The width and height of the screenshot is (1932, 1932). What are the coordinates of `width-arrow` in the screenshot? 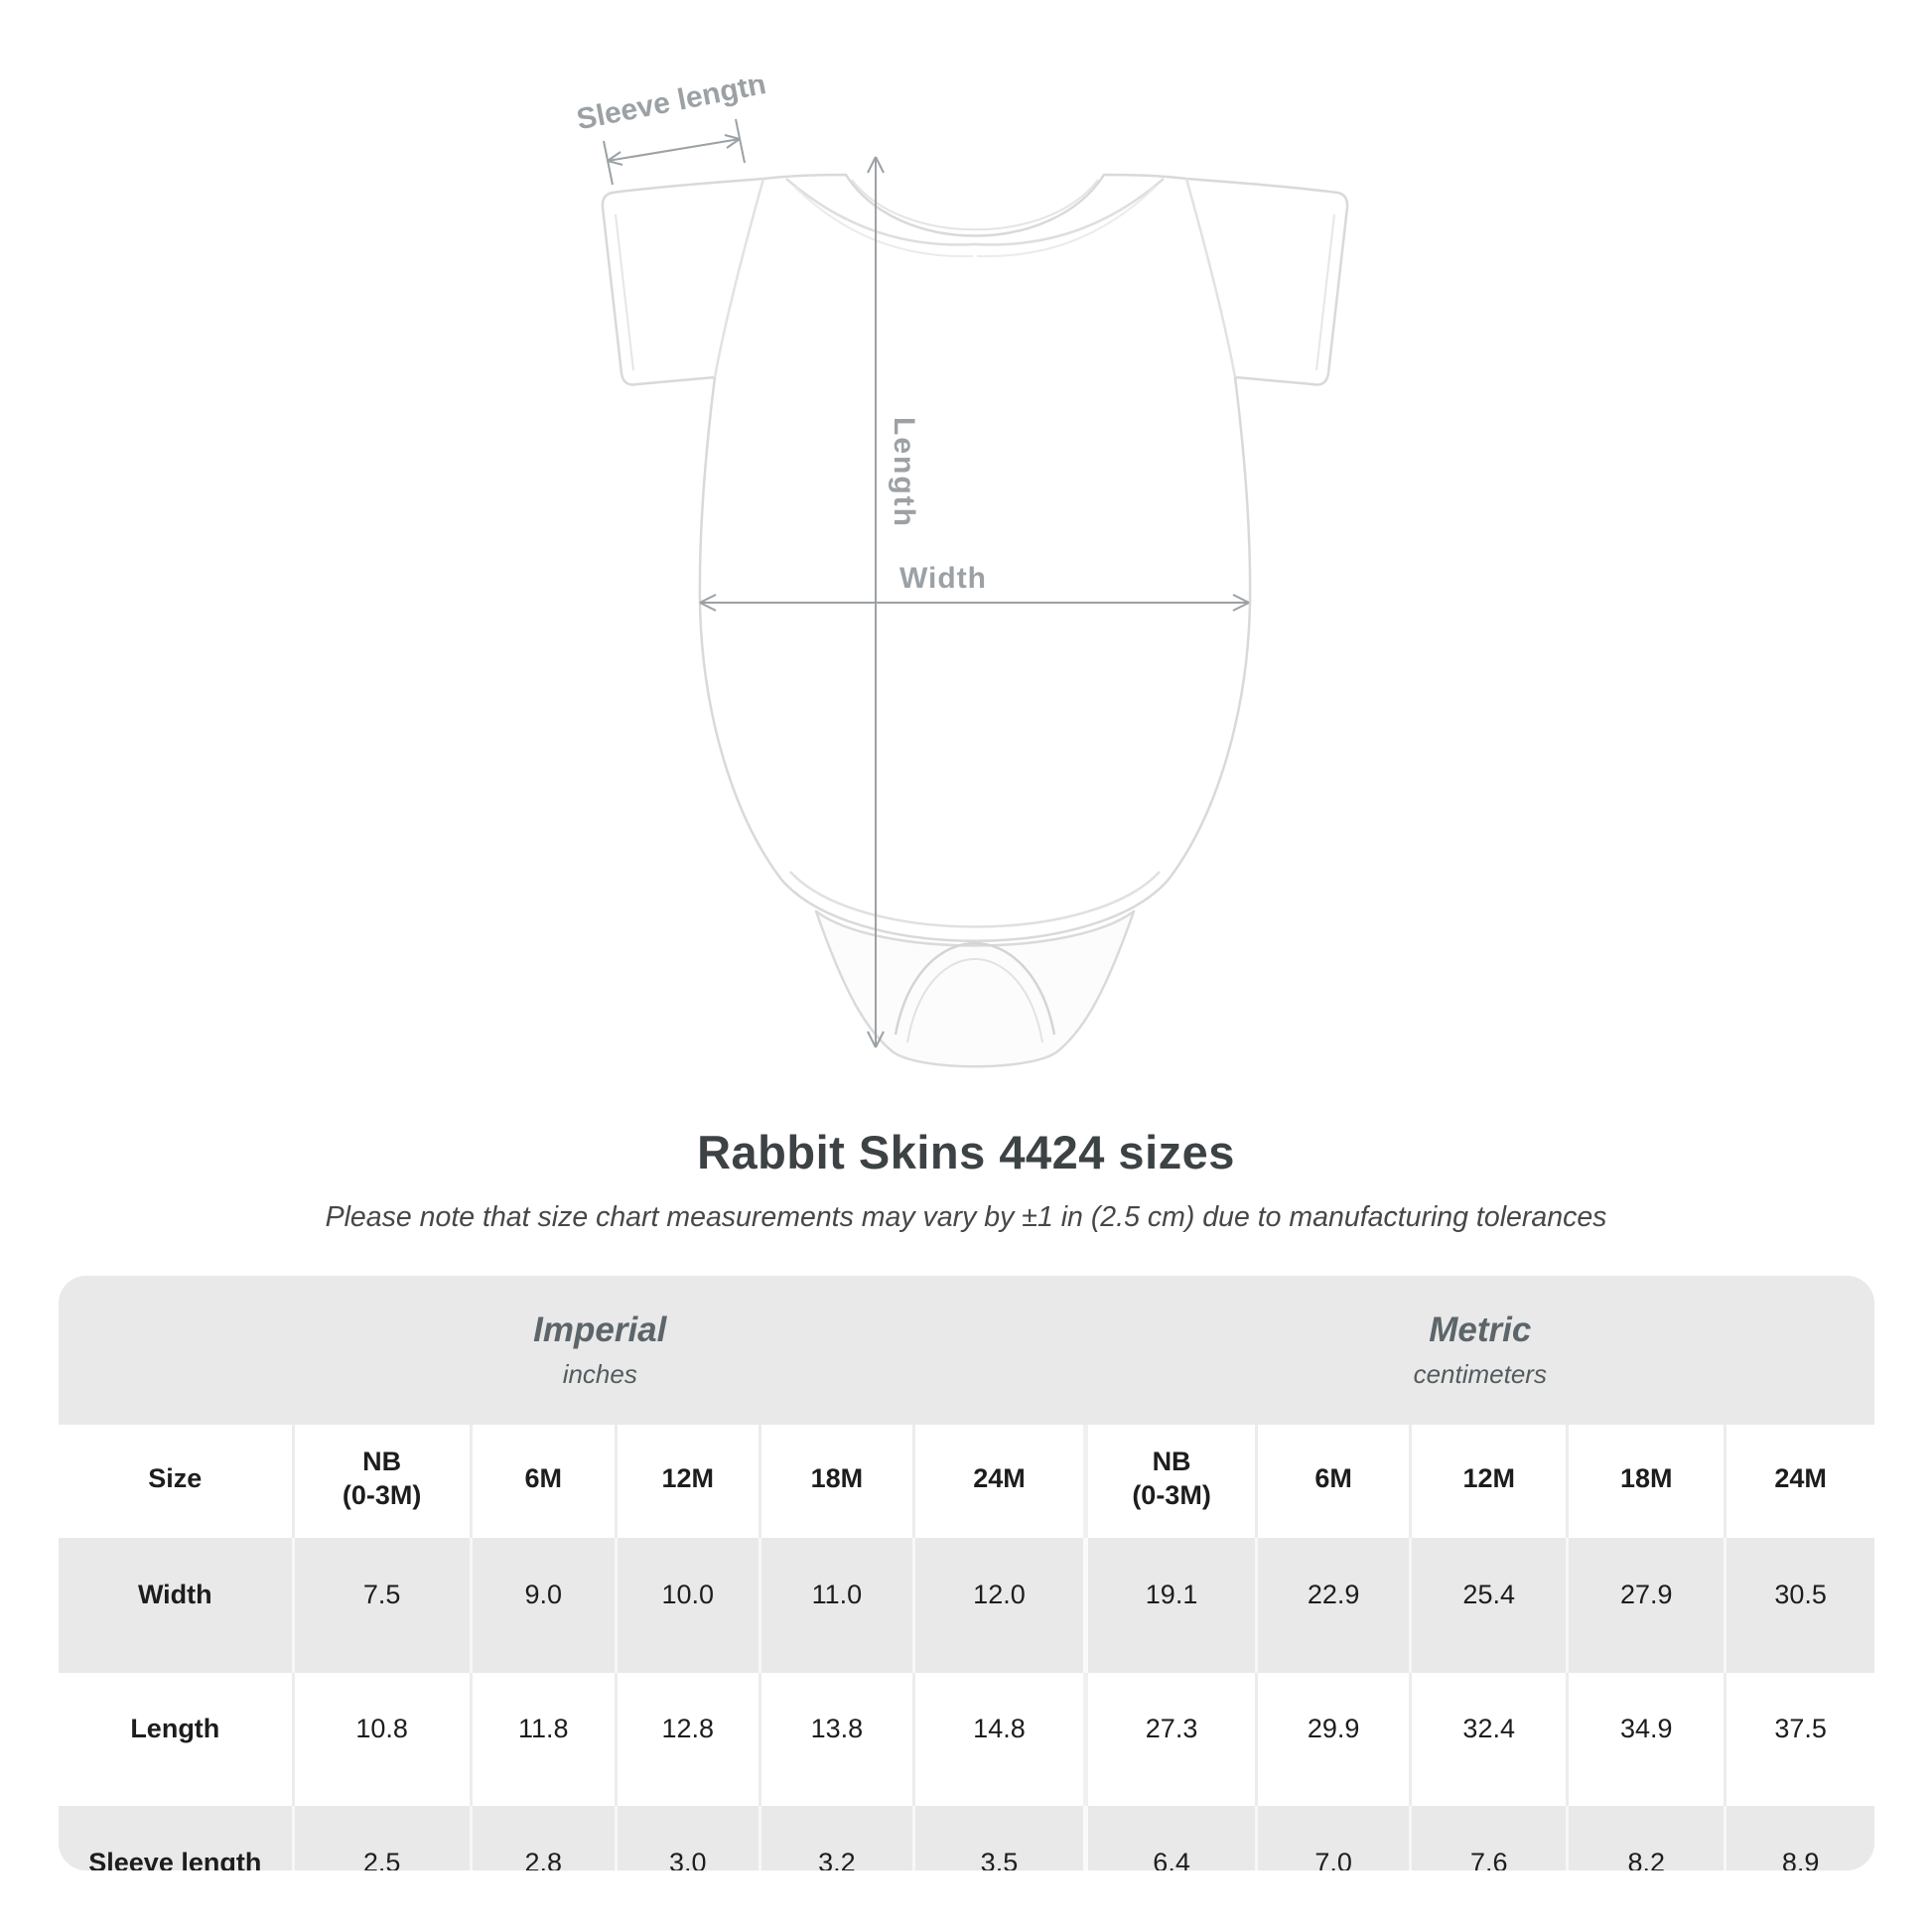 It's located at (975, 603).